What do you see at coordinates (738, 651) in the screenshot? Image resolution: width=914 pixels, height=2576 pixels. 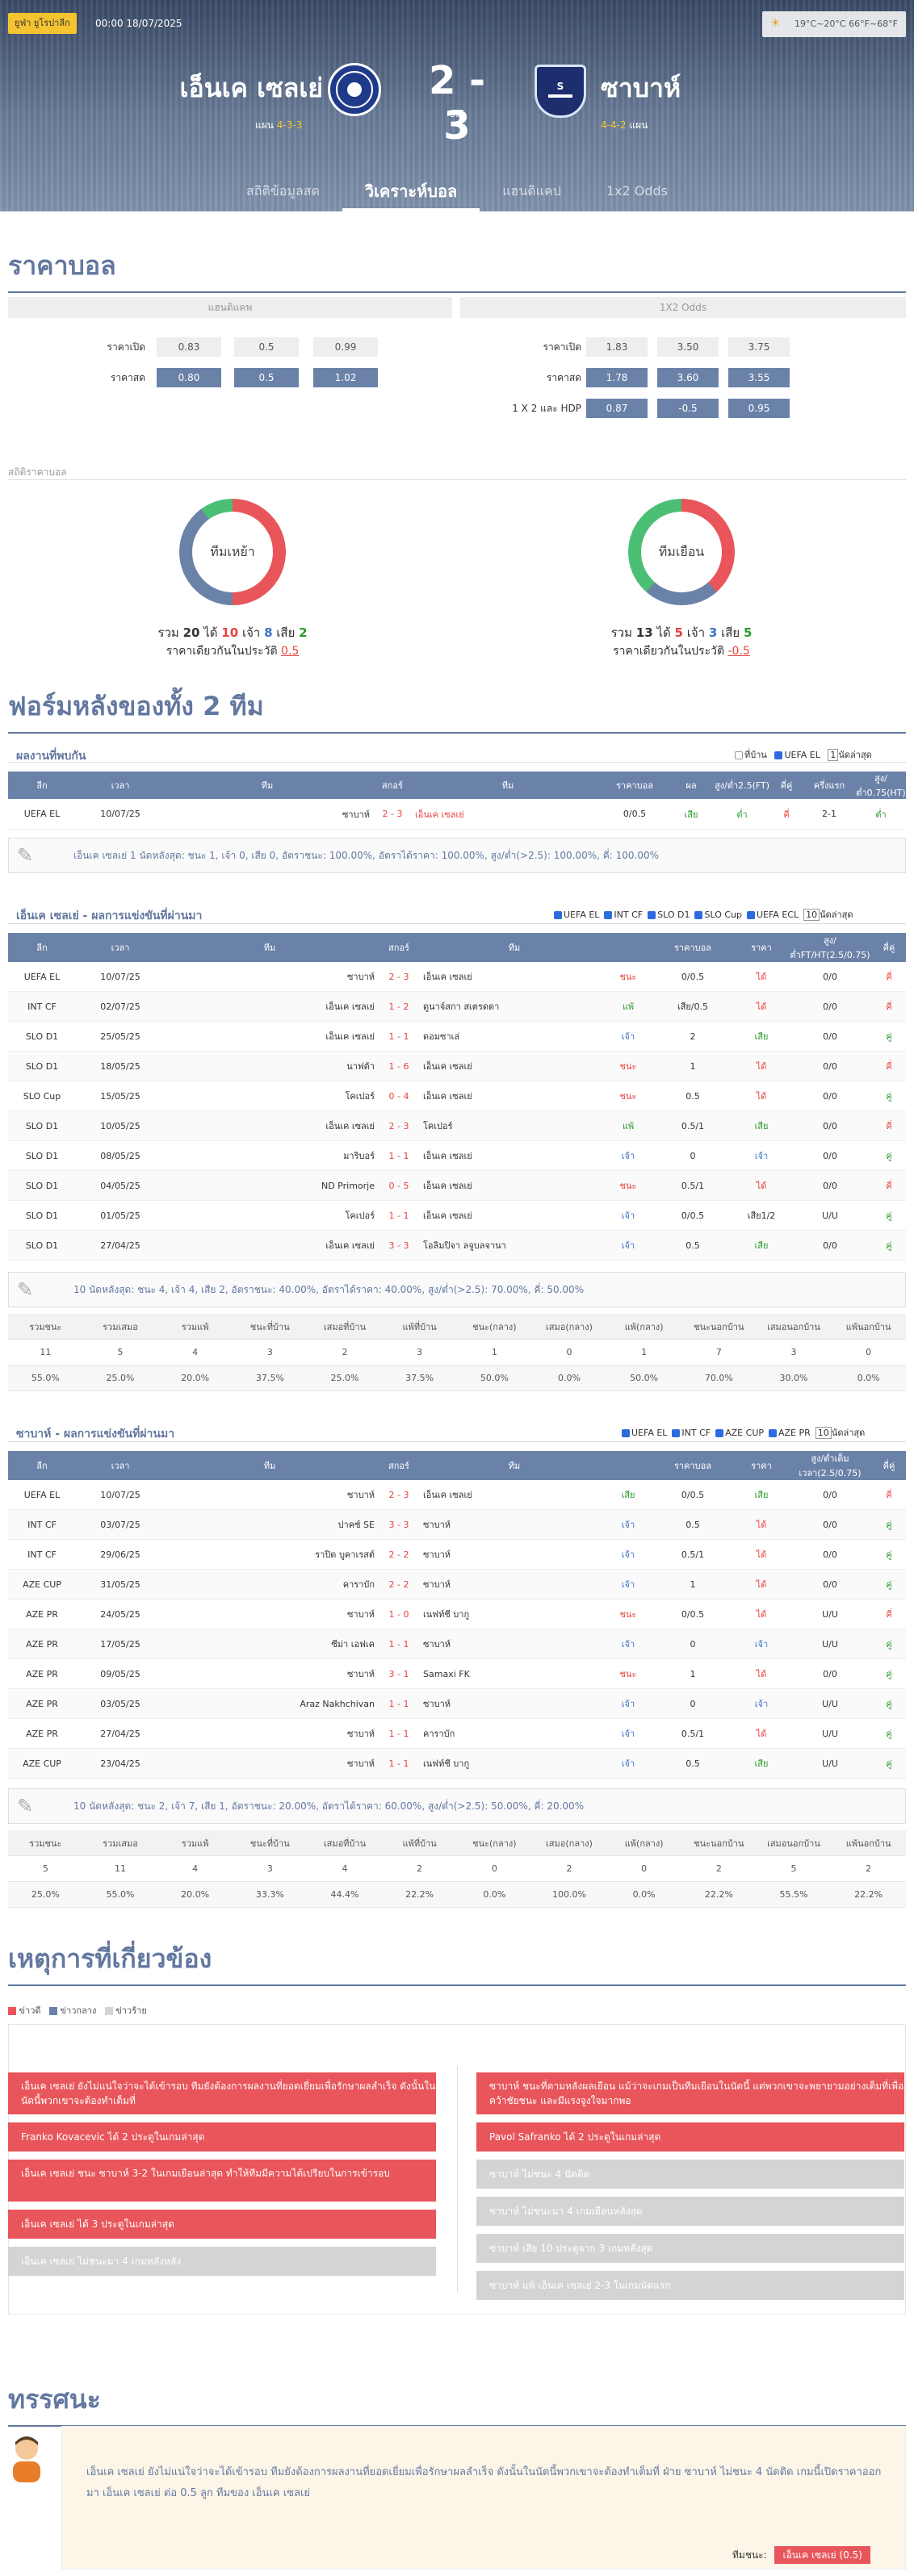 I see `same-value: -0.5` at bounding box center [738, 651].